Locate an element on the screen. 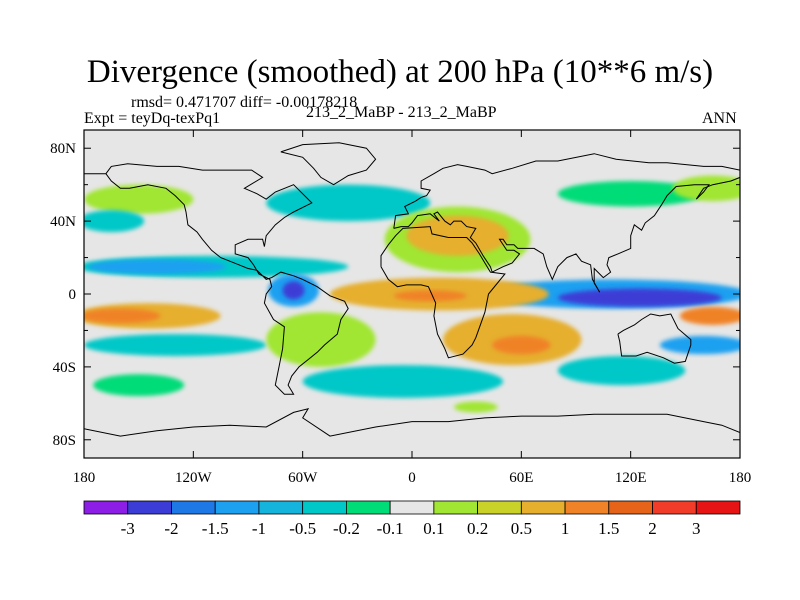 The width and height of the screenshot is (800, 600). x-tick-label: 0 is located at coordinates (412, 478).